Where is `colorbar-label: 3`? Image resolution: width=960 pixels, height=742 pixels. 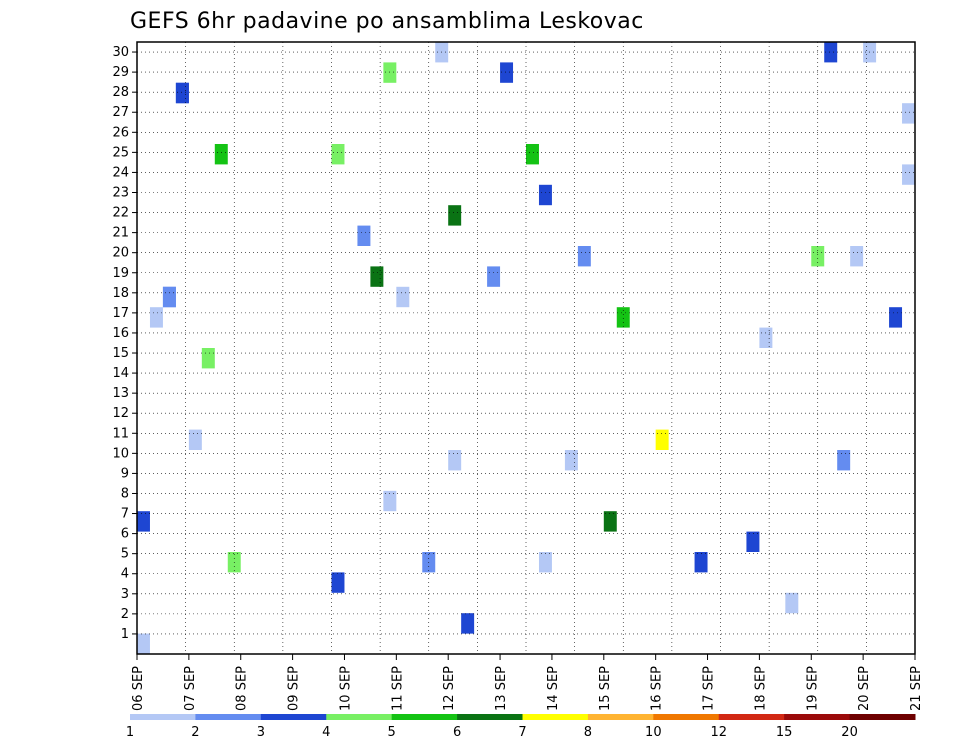 colorbar-label: 3 is located at coordinates (261, 732).